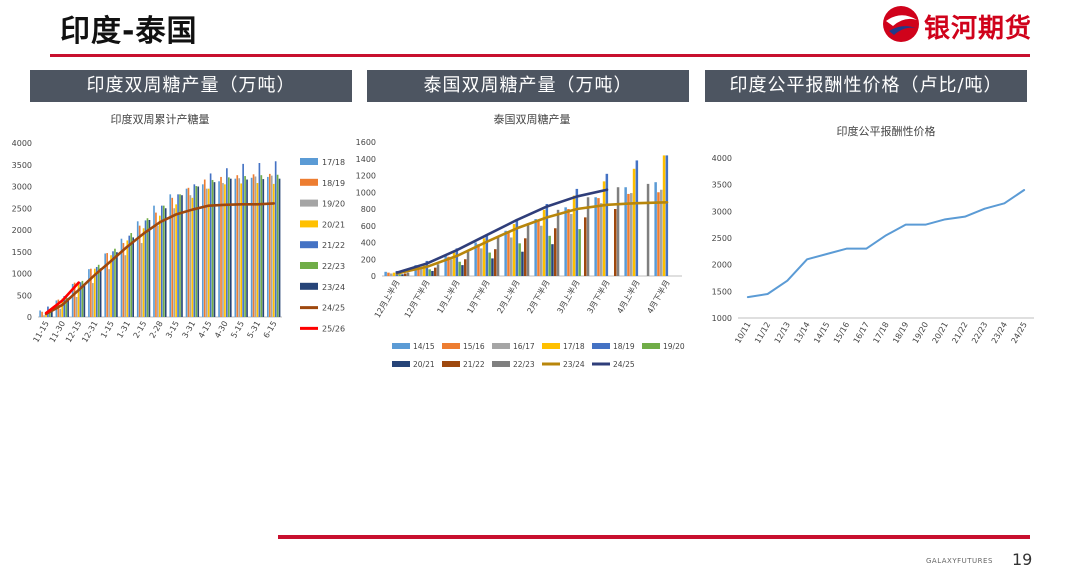 The image size is (1080, 576). I want to click on y-tick-label: 400, so click(368, 243).